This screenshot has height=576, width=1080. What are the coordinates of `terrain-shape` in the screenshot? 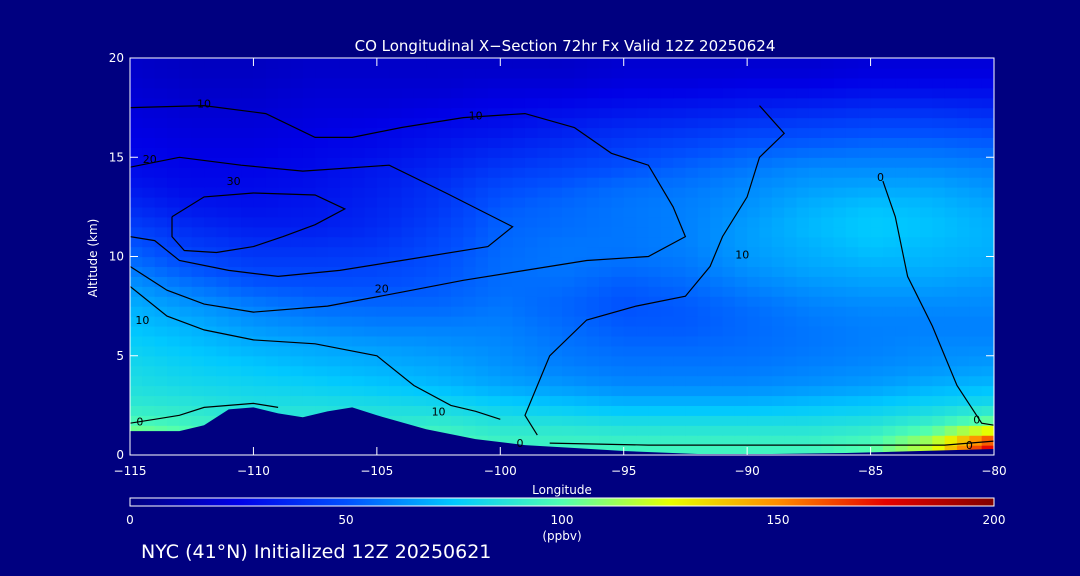 It's located at (562, 431).